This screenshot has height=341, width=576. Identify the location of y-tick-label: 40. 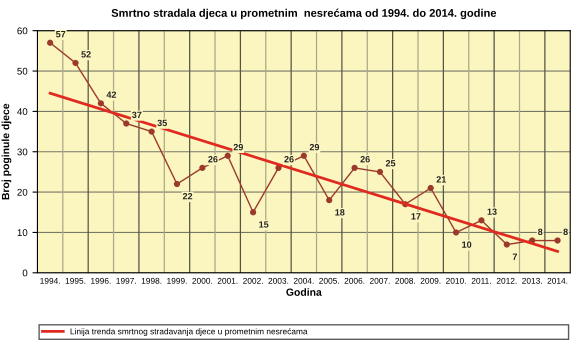
(22, 112).